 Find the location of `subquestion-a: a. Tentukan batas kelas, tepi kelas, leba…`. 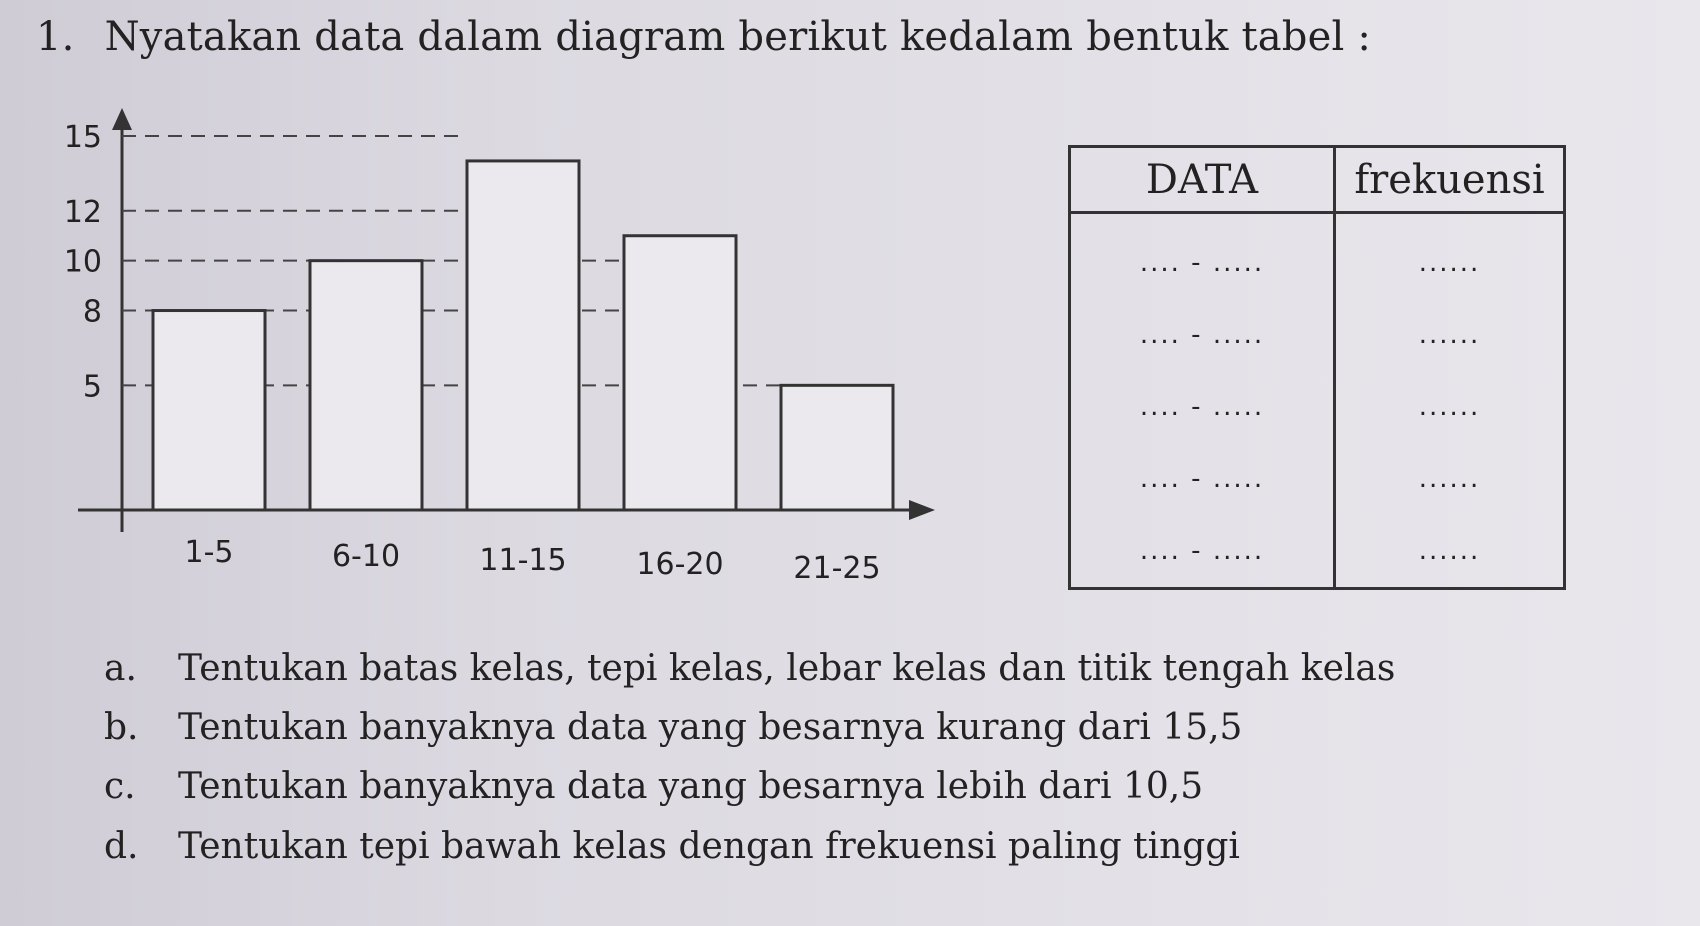

subquestion-a: a. Tentukan batas kelas, tepi kelas, leba… is located at coordinates (749, 668).